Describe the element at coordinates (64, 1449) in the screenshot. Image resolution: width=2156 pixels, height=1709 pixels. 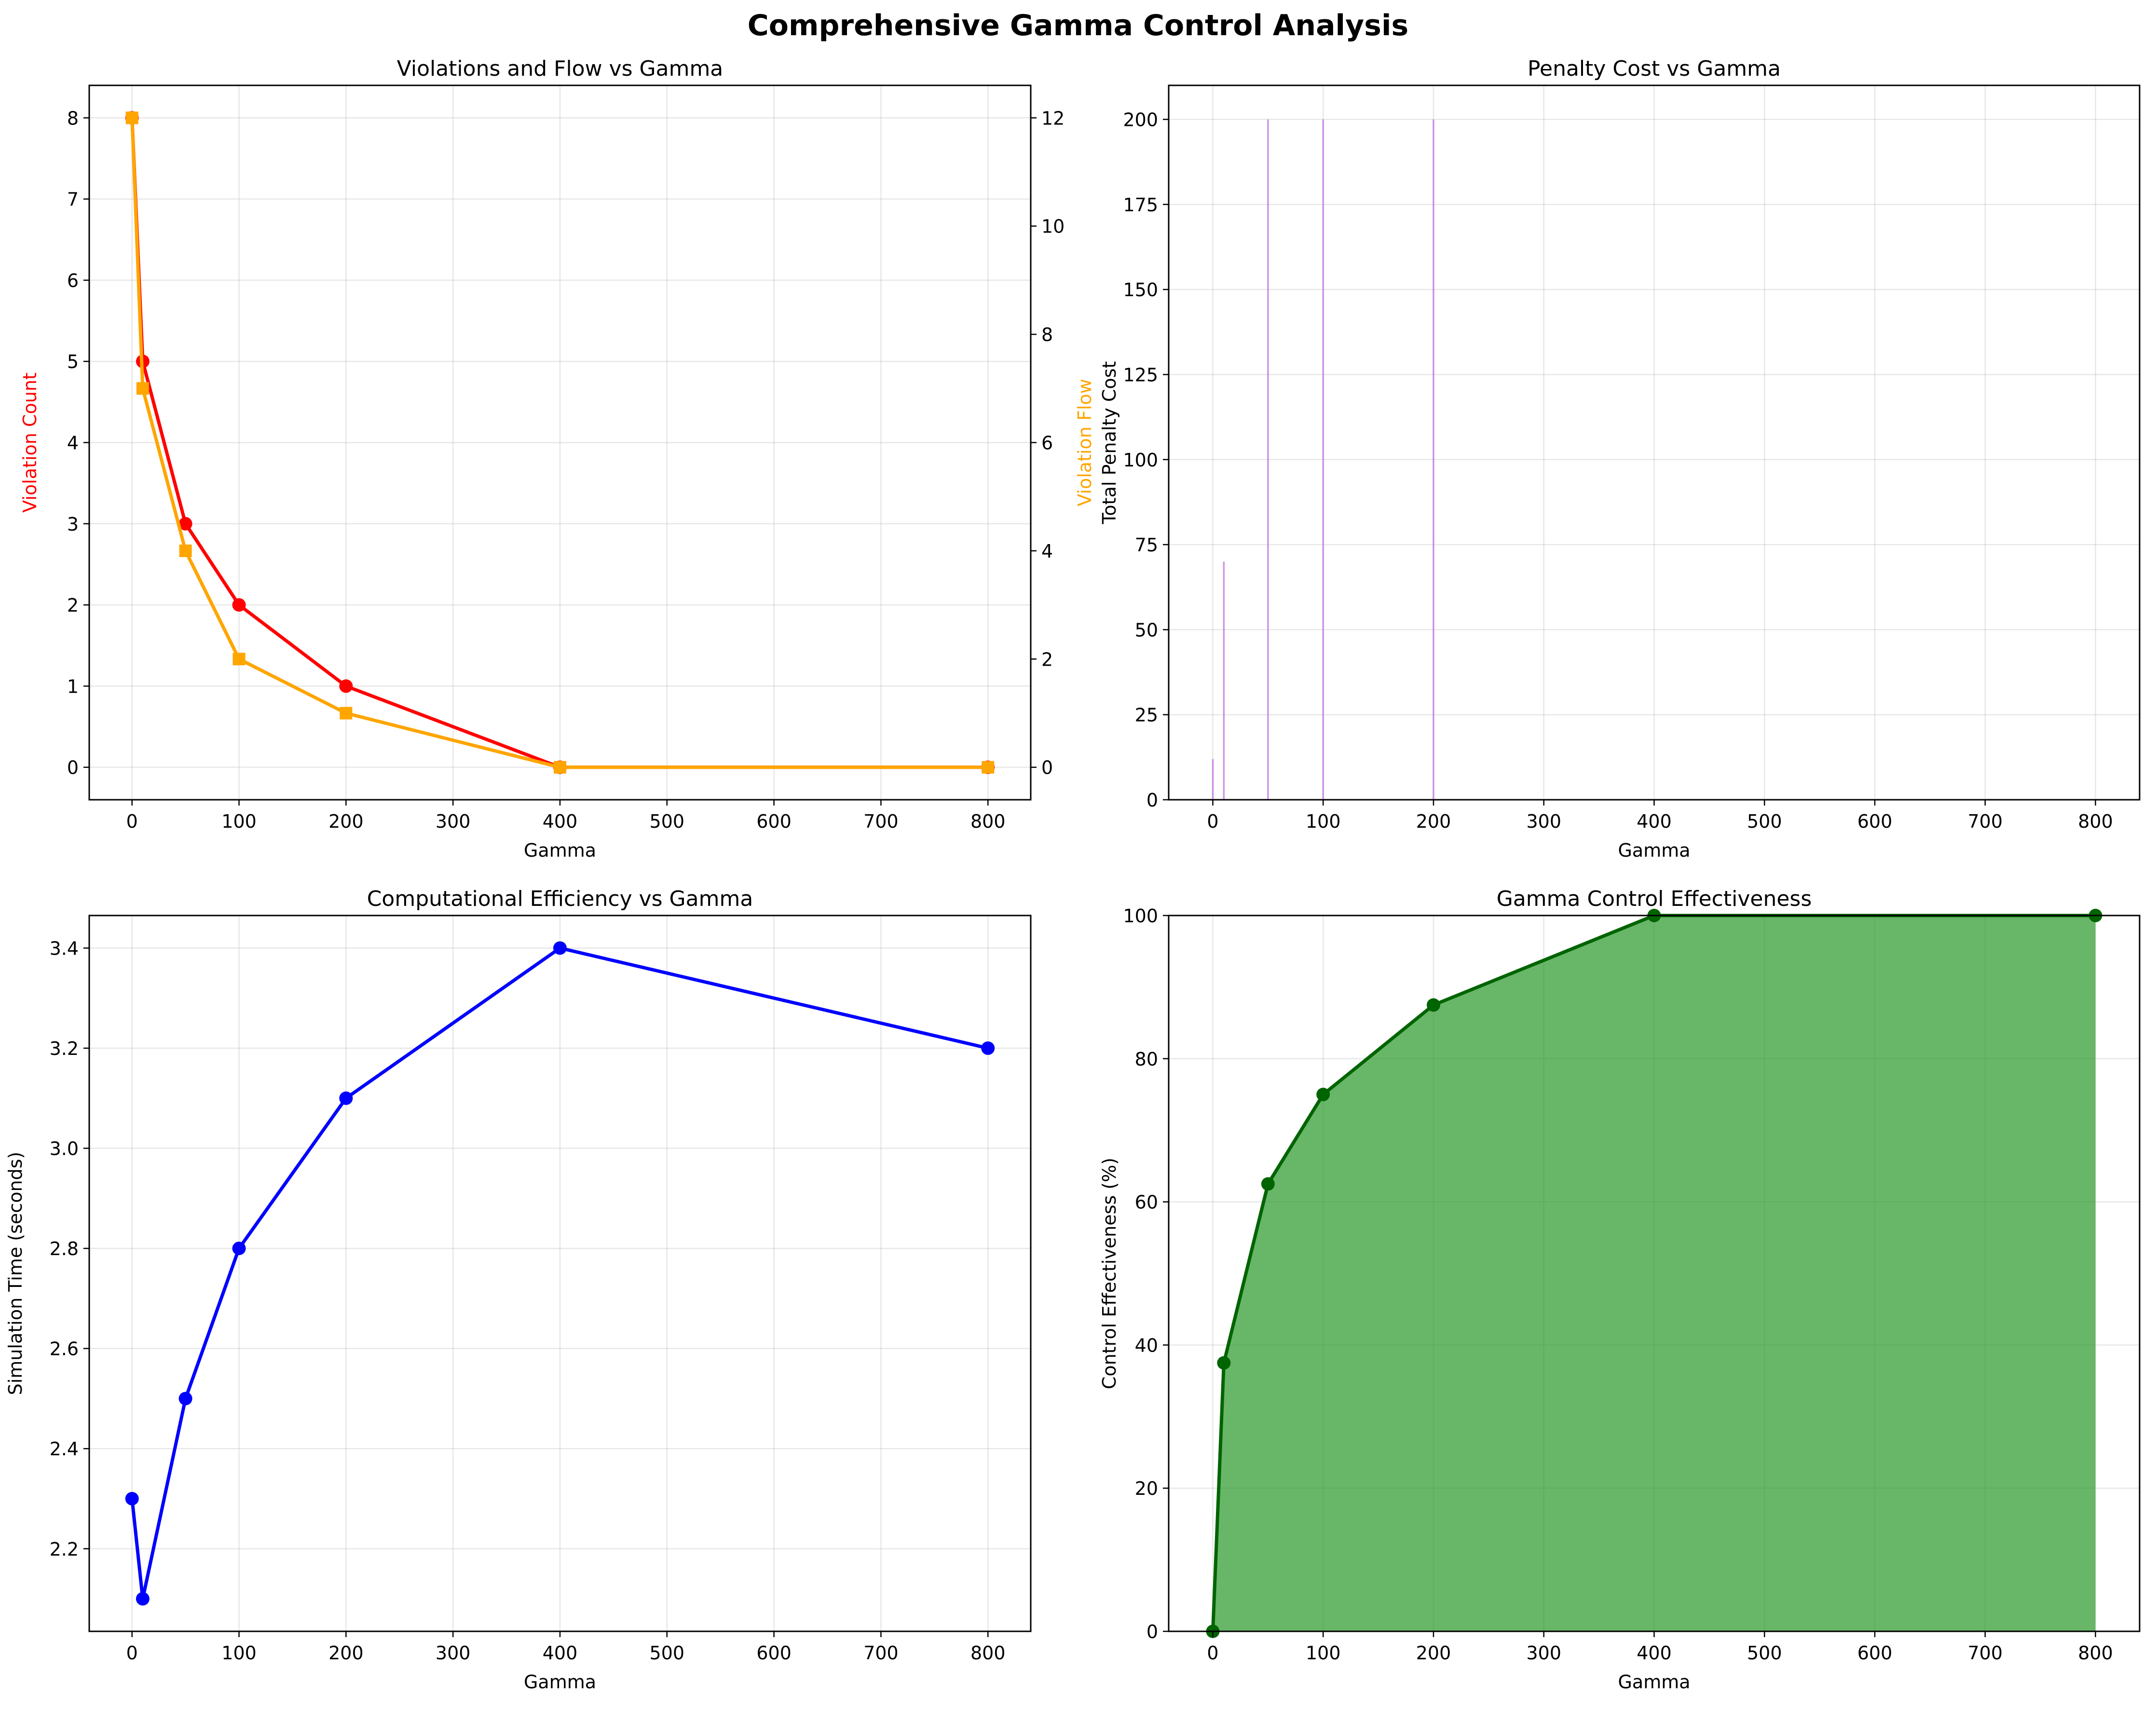
I see `y-tick-label: 2.4` at that location.